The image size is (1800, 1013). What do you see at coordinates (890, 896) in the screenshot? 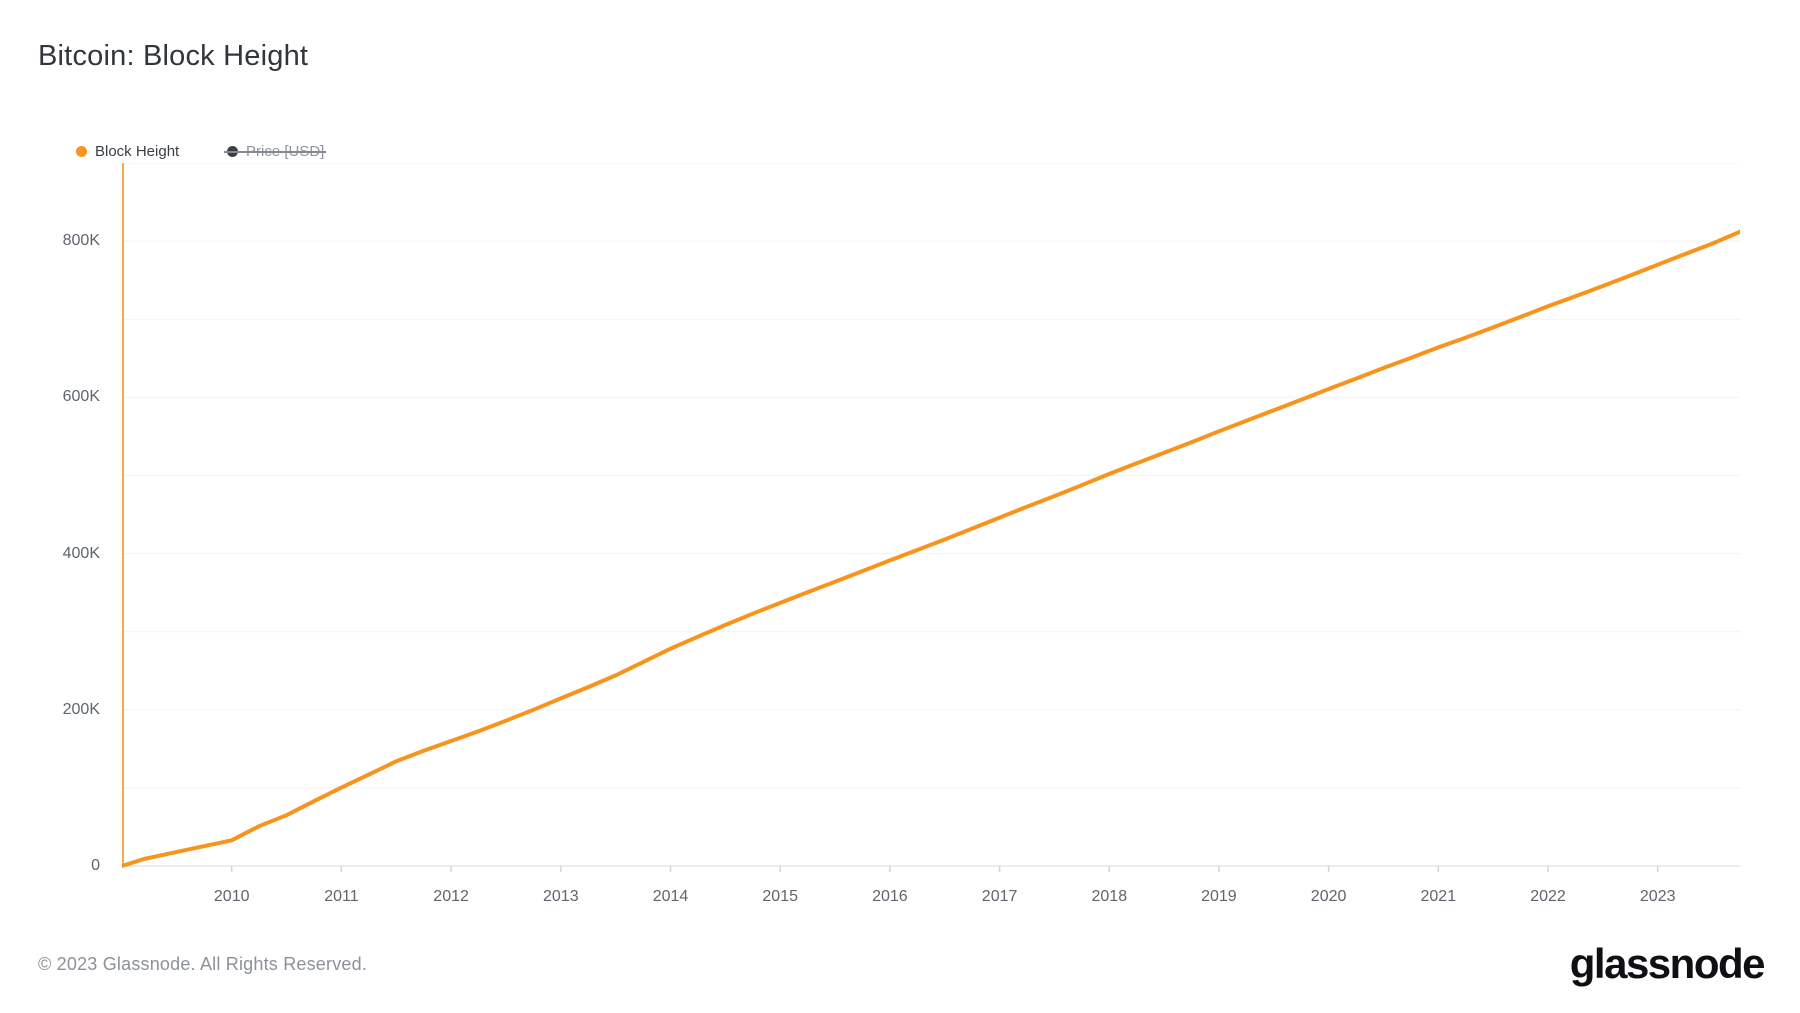
I see `x-axis-tick-label: 2016` at bounding box center [890, 896].